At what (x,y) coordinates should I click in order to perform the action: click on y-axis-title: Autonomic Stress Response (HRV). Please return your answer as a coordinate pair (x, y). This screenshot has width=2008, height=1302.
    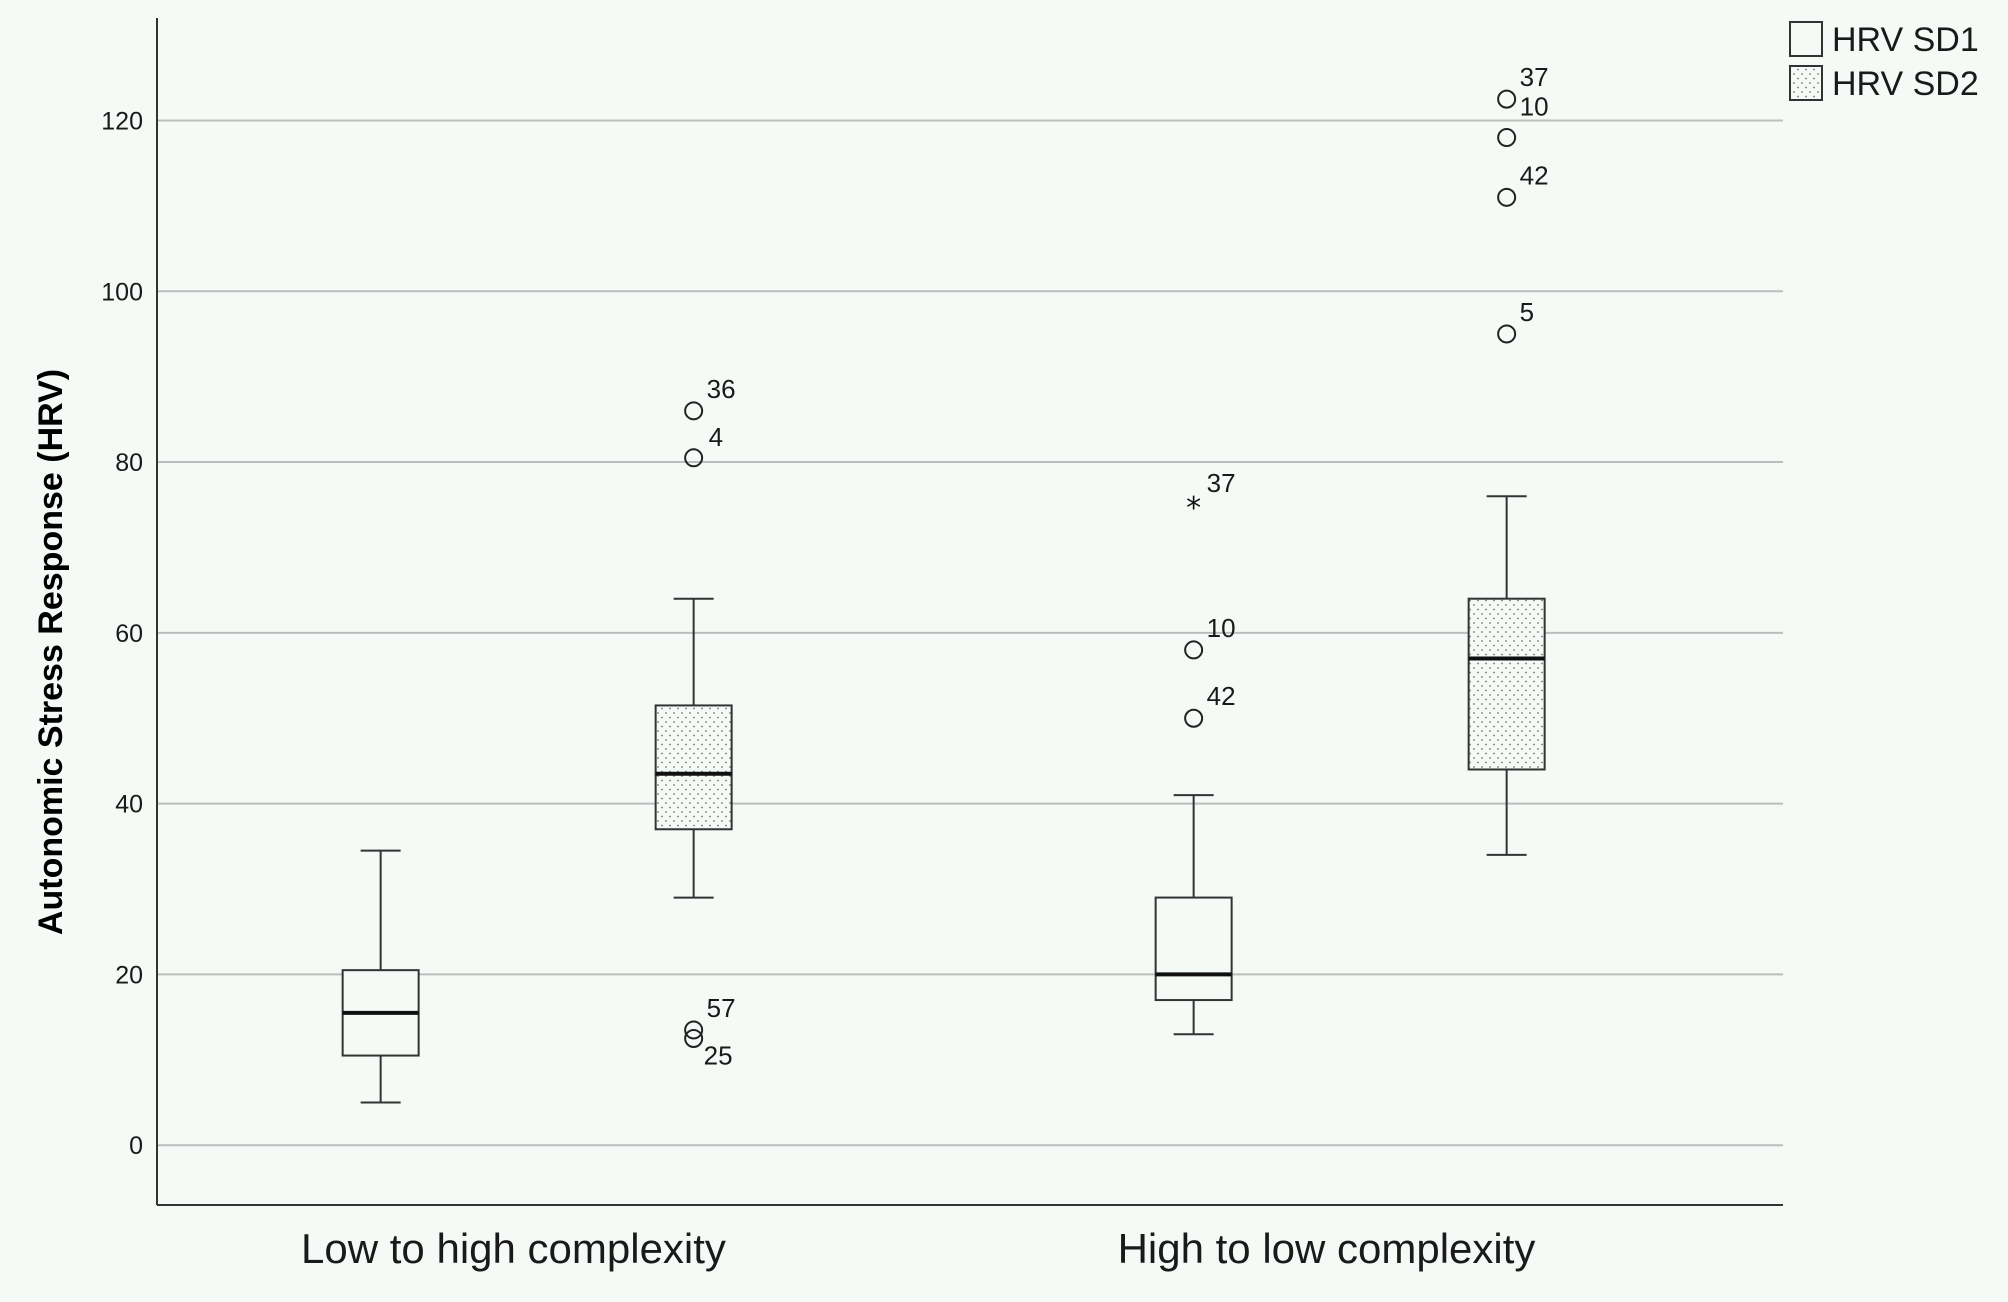
    Looking at the image, I should click on (51, 652).